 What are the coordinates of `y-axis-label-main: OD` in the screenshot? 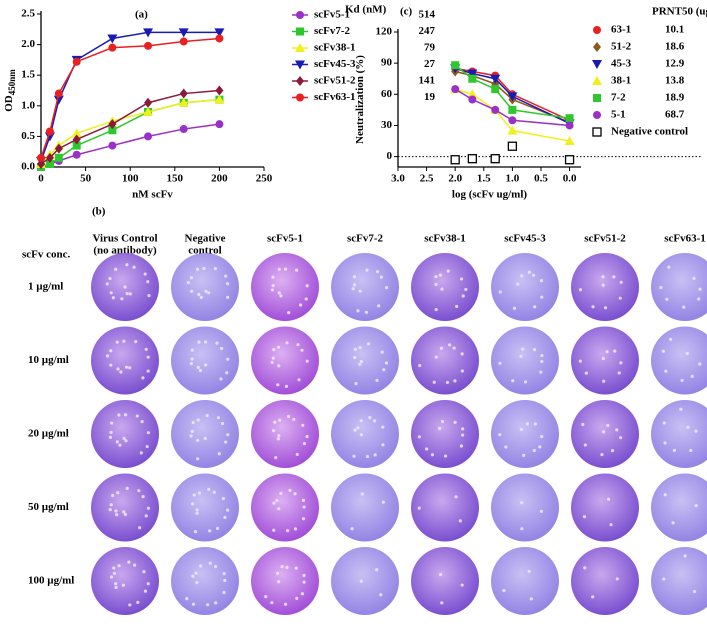 It's located at (9, 103).